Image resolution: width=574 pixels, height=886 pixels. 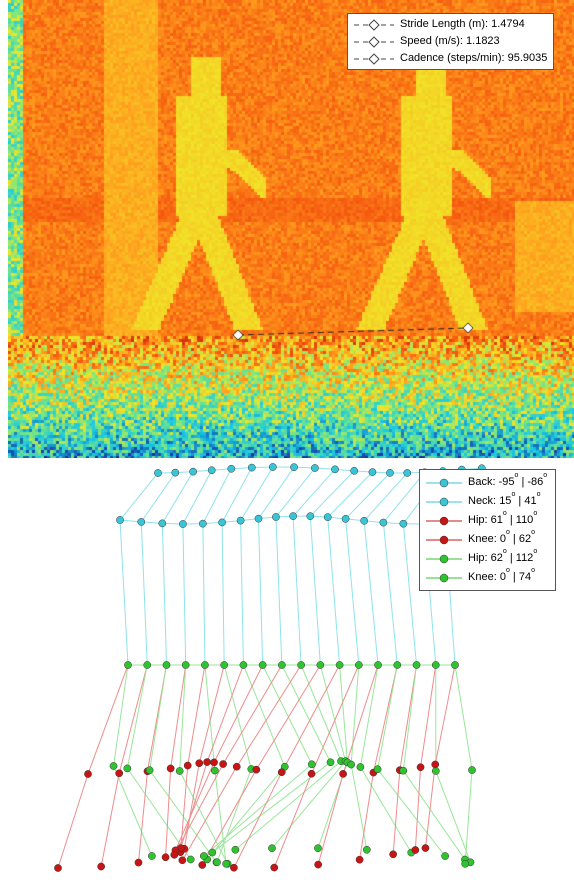 I want to click on speed-entry: Speed (m/s): 1.1823, so click(x=449, y=41).